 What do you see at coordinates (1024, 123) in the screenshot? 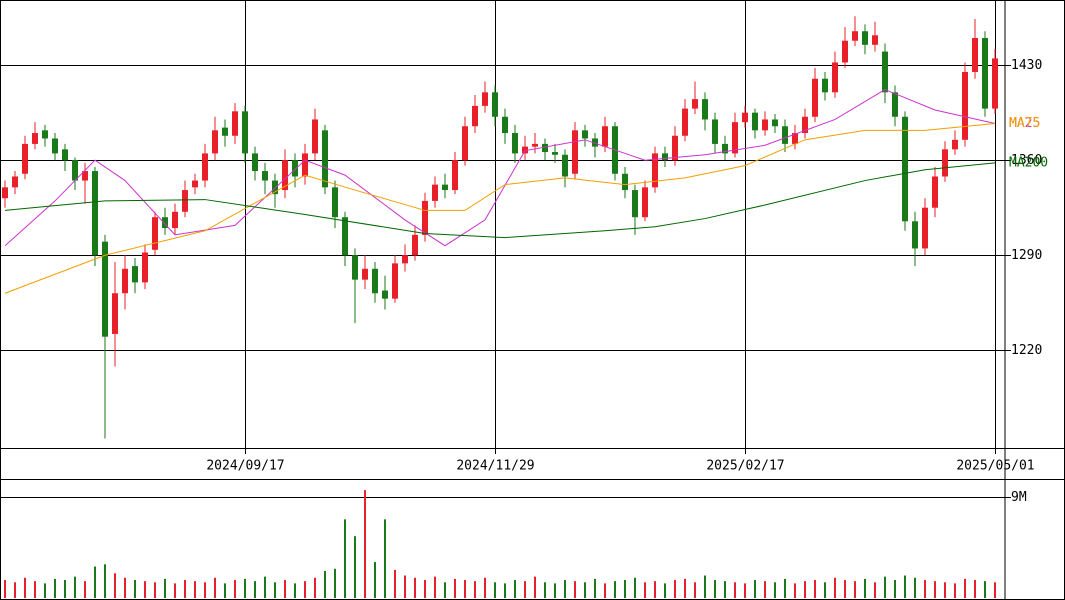
I see `legend-label: MA75` at bounding box center [1024, 123].